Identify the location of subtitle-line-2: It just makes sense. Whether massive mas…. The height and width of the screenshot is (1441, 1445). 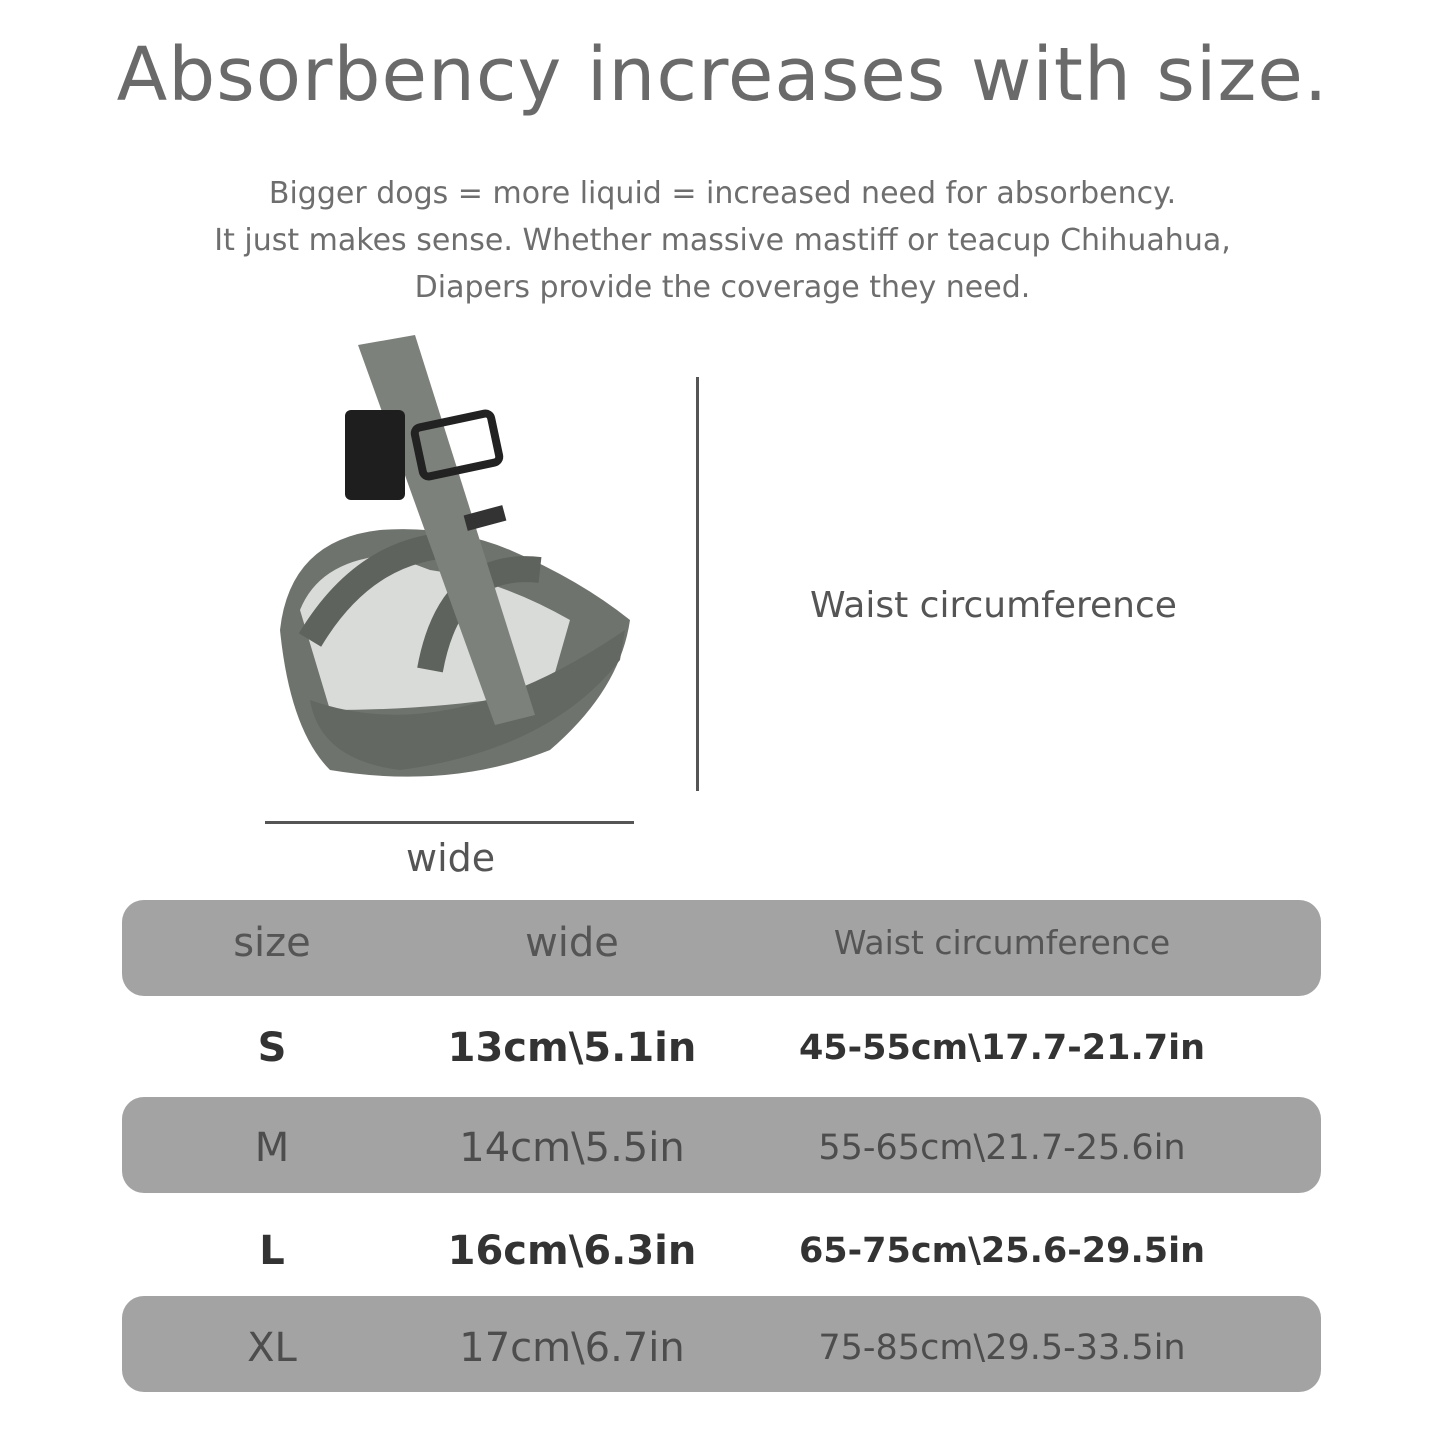
(722, 240).